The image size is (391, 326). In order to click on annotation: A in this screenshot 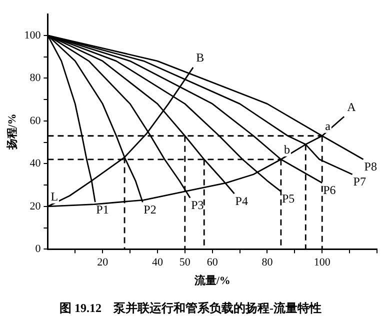, I will do `click(351, 107)`.